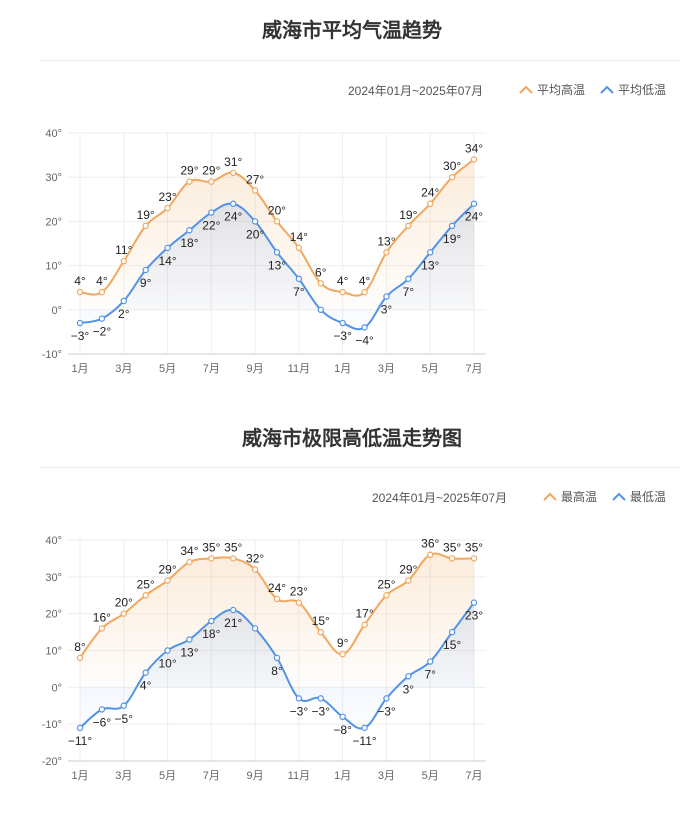 This screenshot has height=822, width=690. What do you see at coordinates (633, 89) in the screenshot?
I see `legend-item-low: 平均低温` at bounding box center [633, 89].